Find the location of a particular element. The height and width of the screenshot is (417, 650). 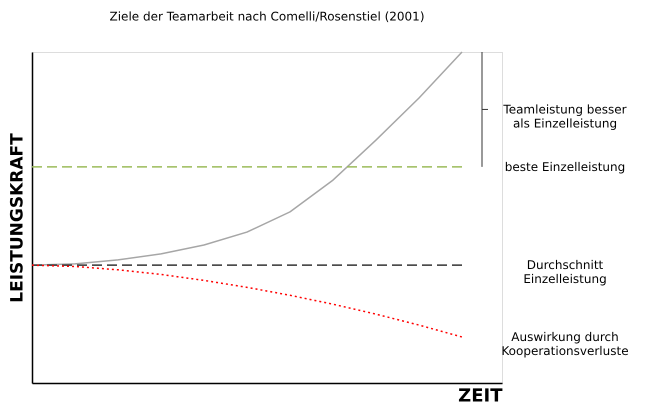

text: Auswirkung durch Kooperationsverluste is located at coordinates (565, 344).